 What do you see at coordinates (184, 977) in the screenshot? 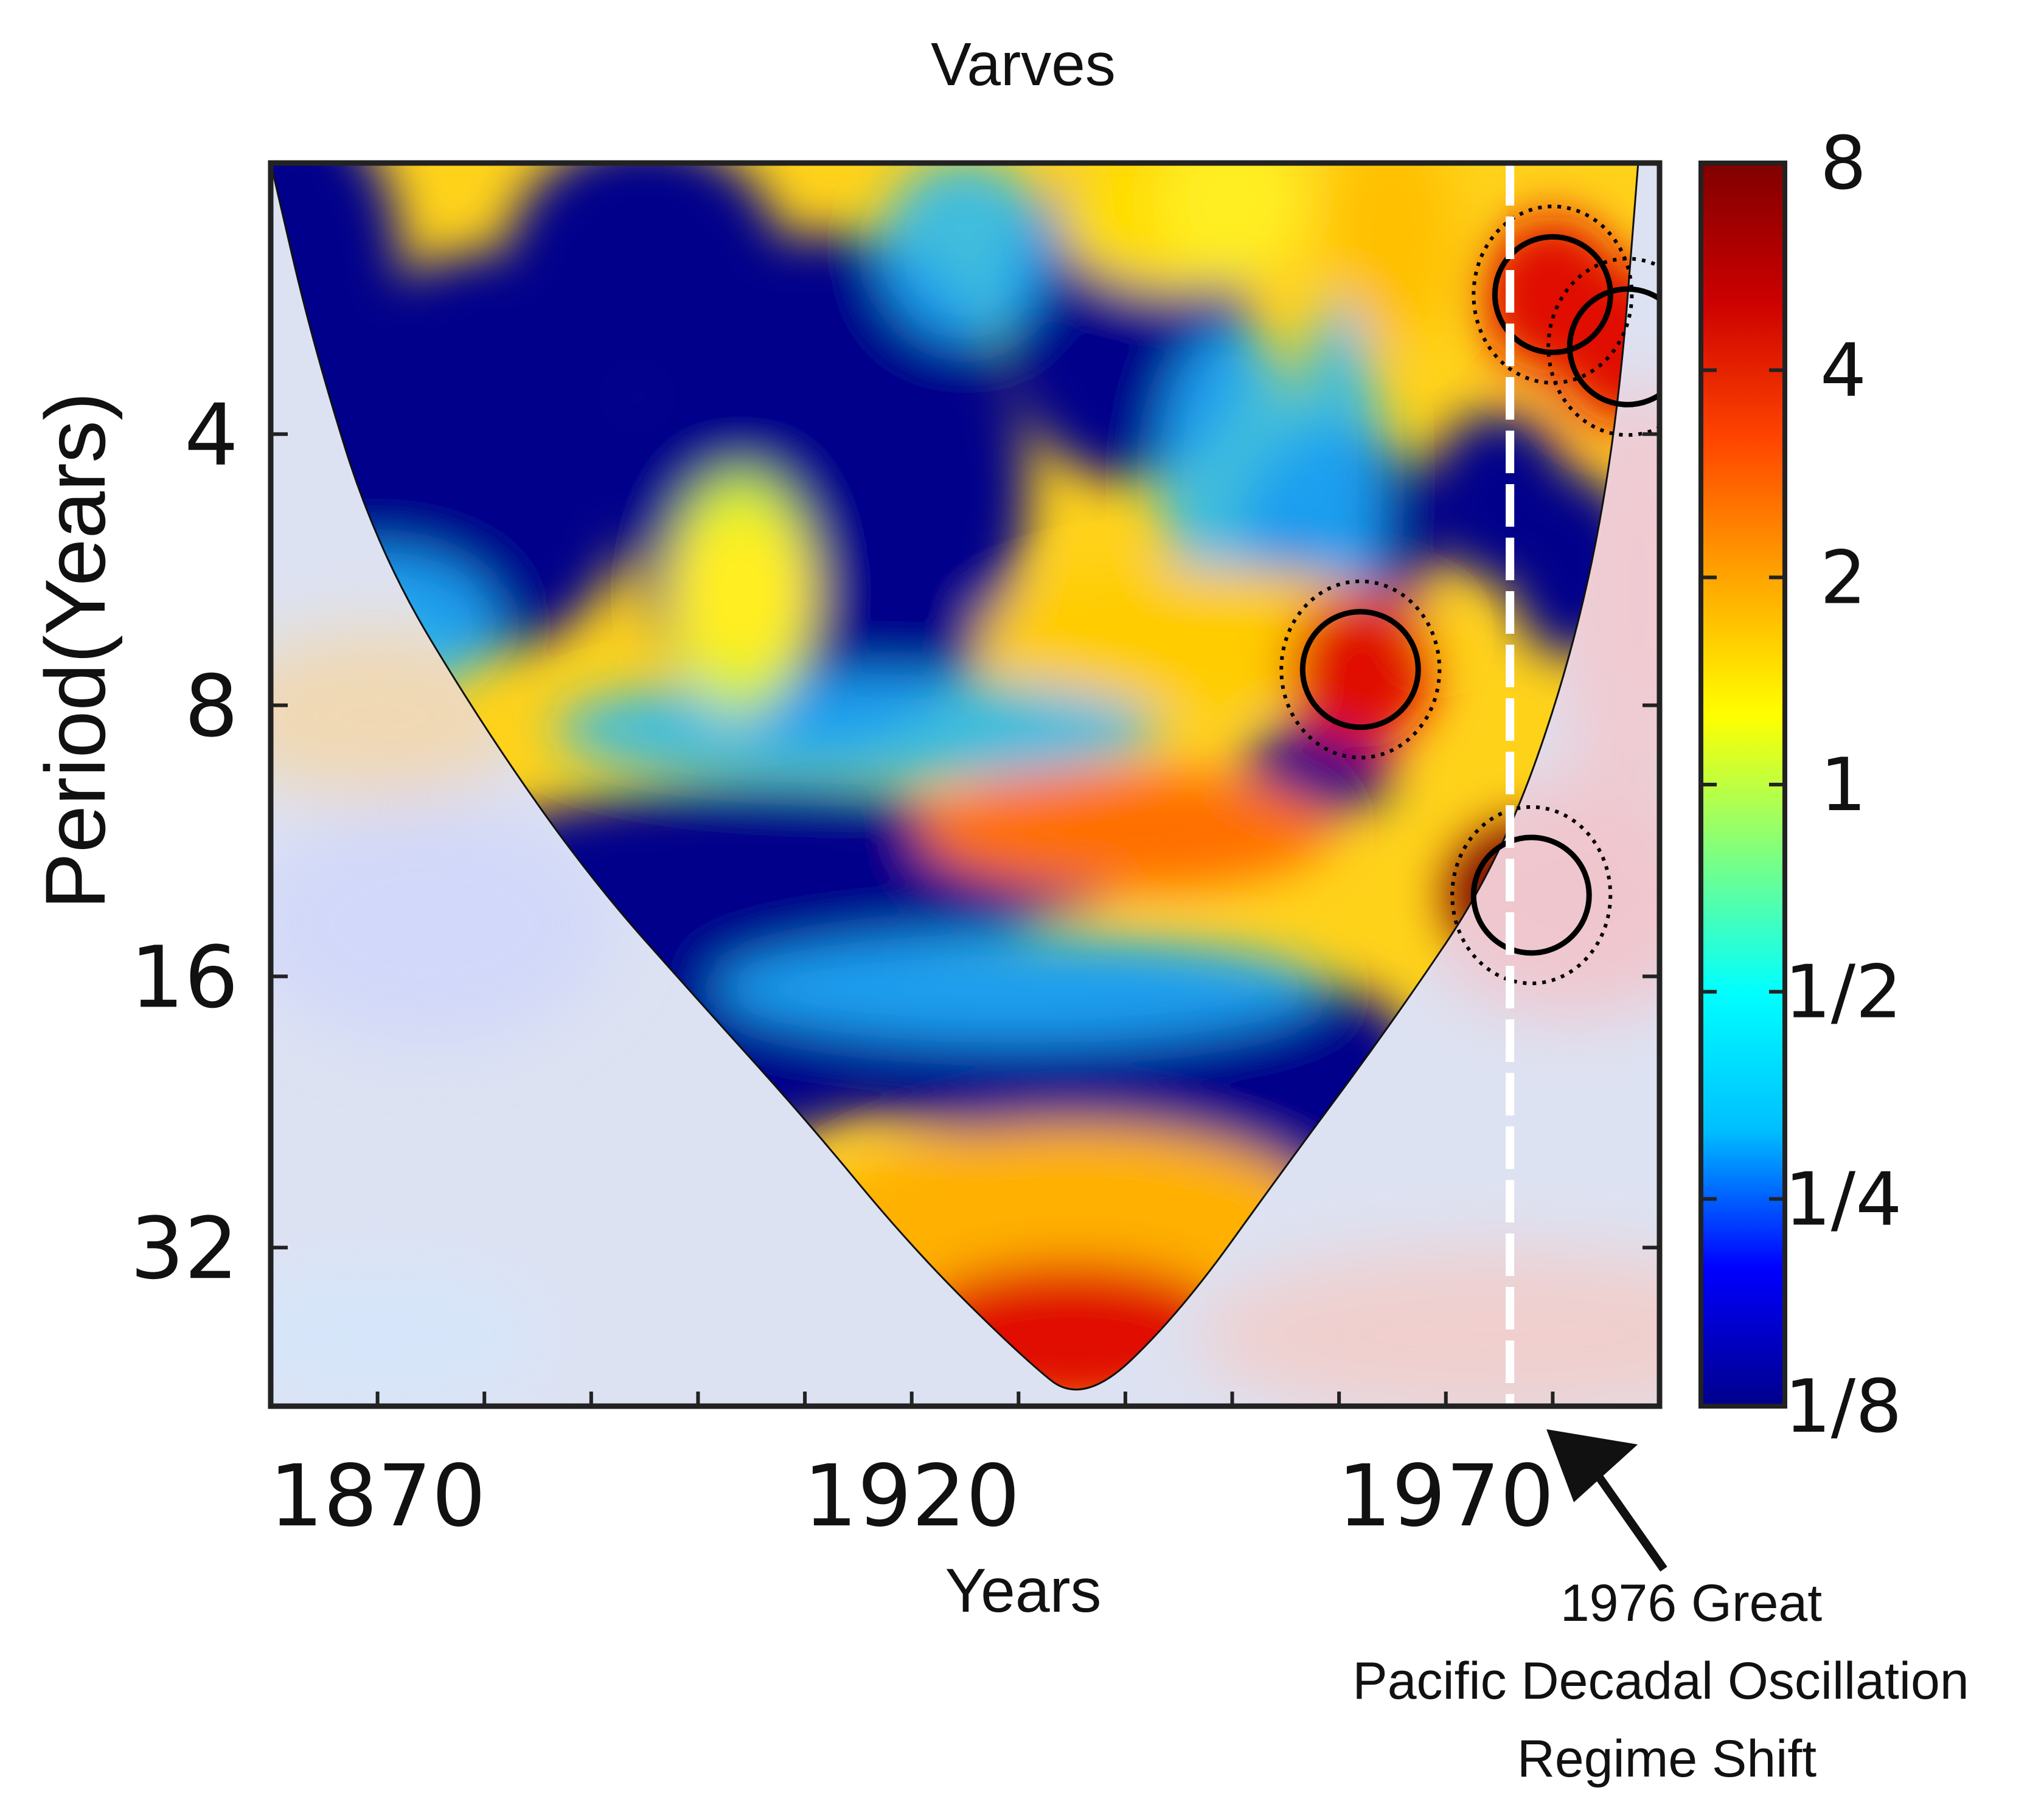
I see `y-tick-label: 16` at bounding box center [184, 977].